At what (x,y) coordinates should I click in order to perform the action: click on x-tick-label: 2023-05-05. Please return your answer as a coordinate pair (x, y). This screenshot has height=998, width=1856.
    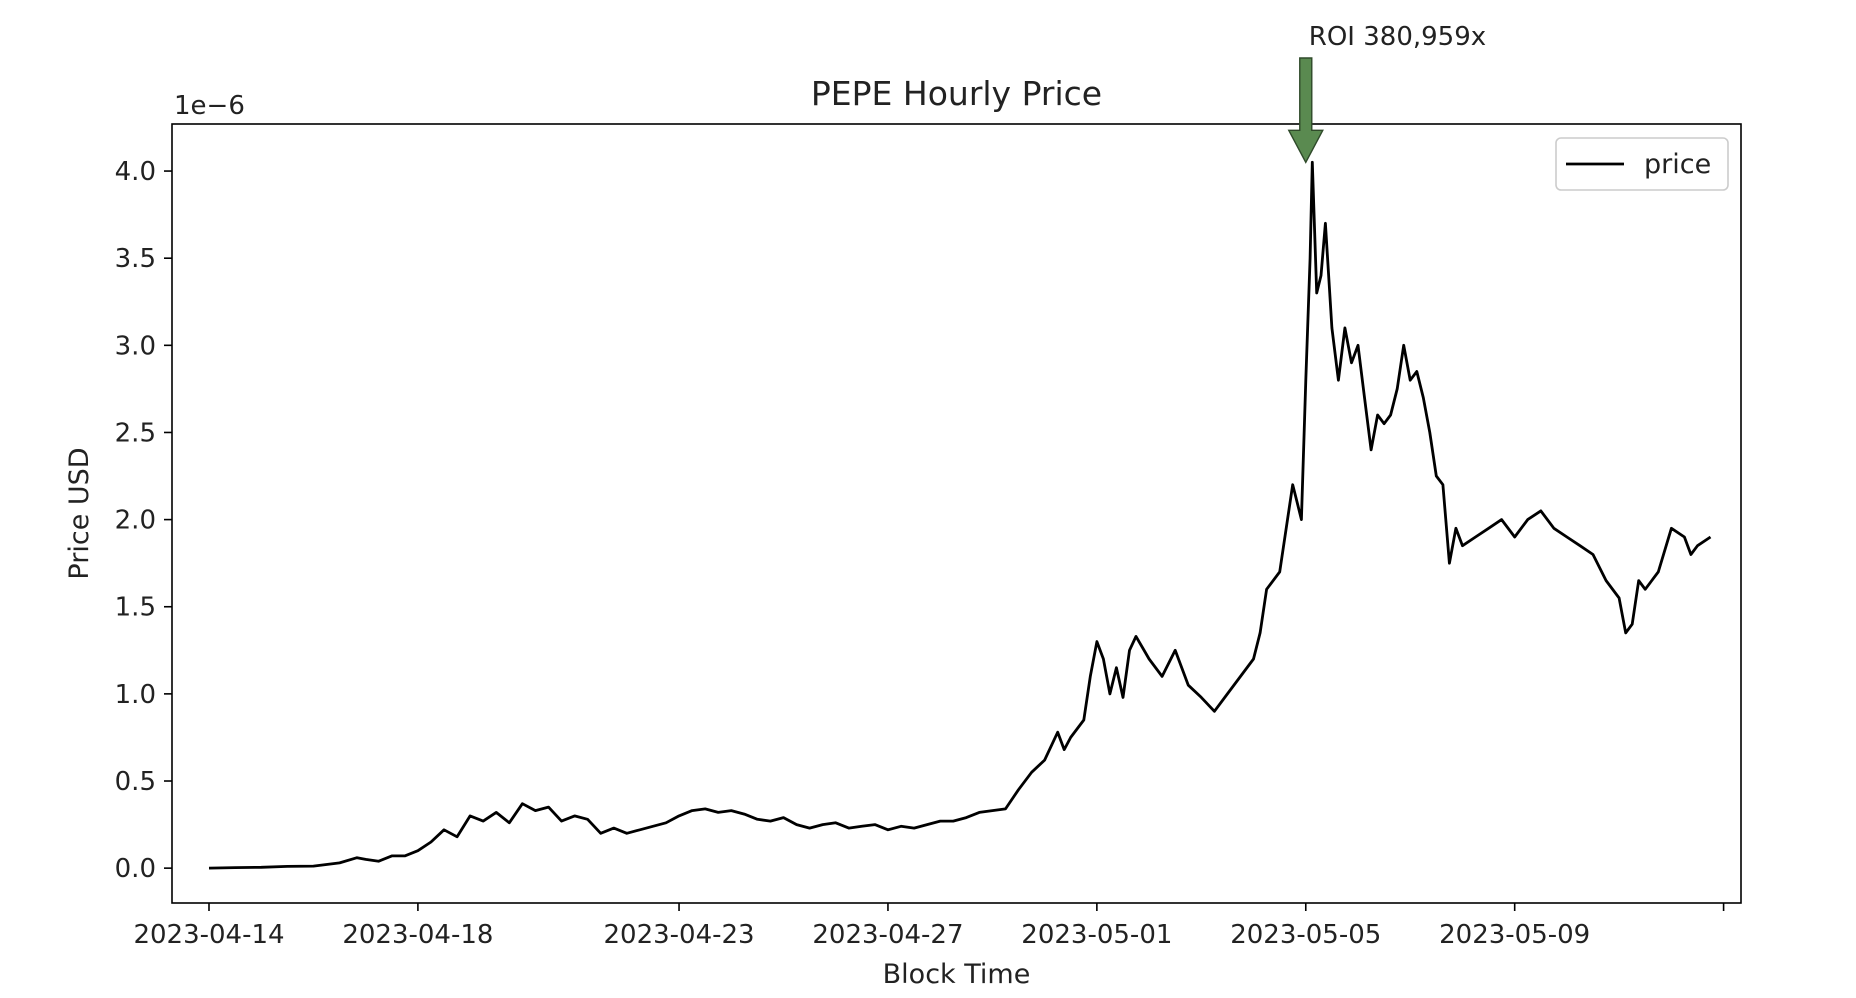
    Looking at the image, I should click on (1305, 935).